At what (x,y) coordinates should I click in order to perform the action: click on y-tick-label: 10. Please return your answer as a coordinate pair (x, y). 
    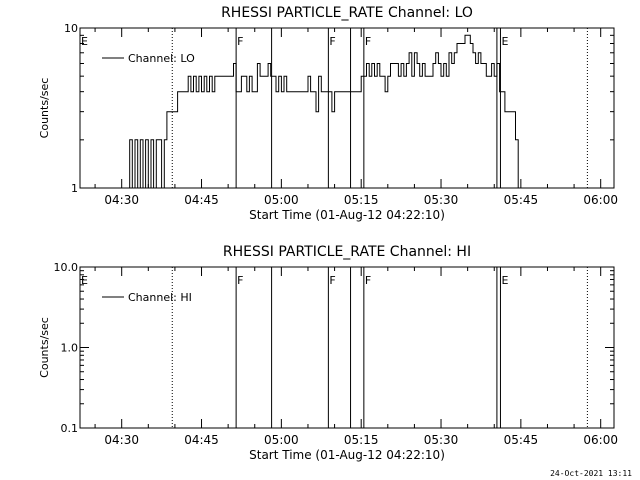
    Looking at the image, I should click on (71, 28).